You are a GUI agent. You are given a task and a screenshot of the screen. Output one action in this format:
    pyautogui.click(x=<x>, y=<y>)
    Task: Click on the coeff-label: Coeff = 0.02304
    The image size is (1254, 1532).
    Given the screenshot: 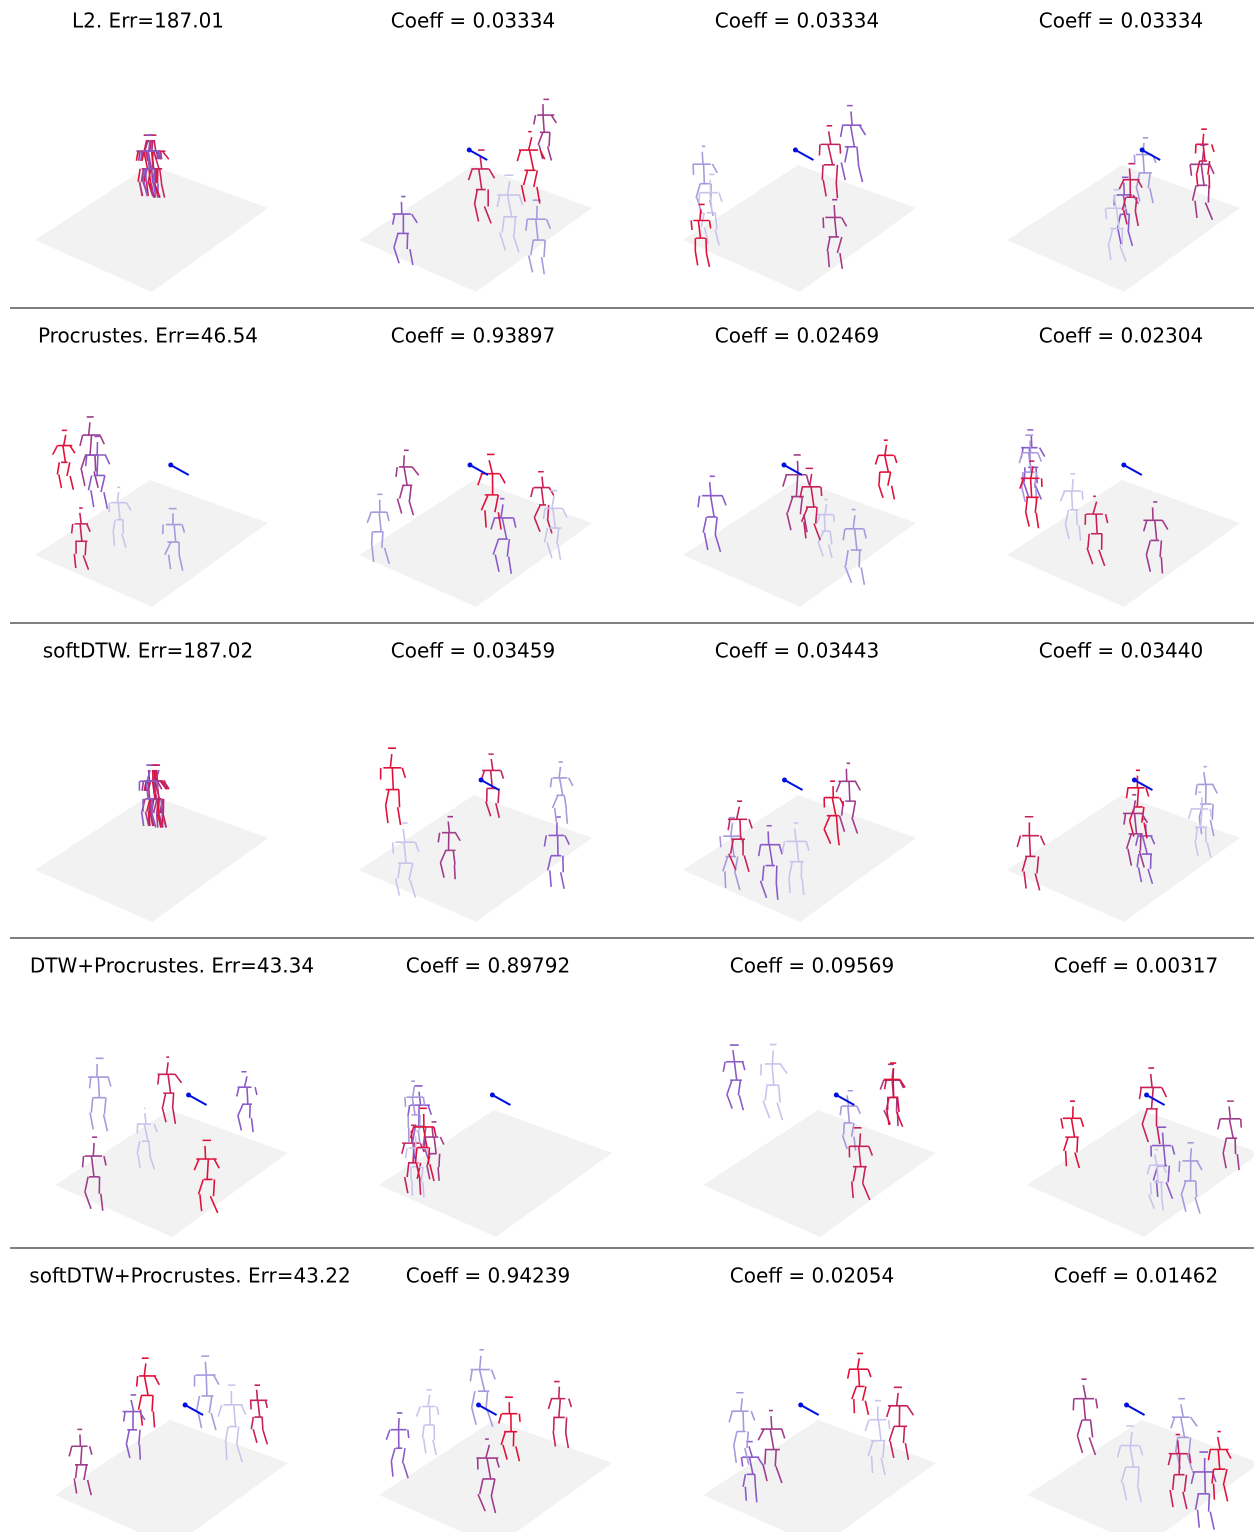 What is the action you would take?
    pyautogui.click(x=1121, y=336)
    